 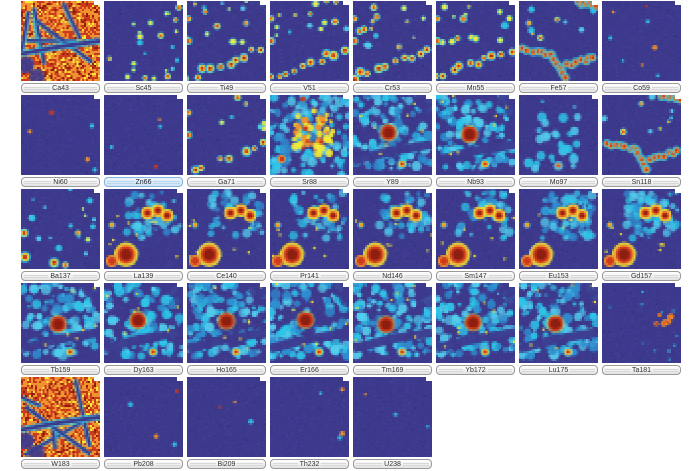 I want to click on element-label: Ta181, so click(x=641, y=370).